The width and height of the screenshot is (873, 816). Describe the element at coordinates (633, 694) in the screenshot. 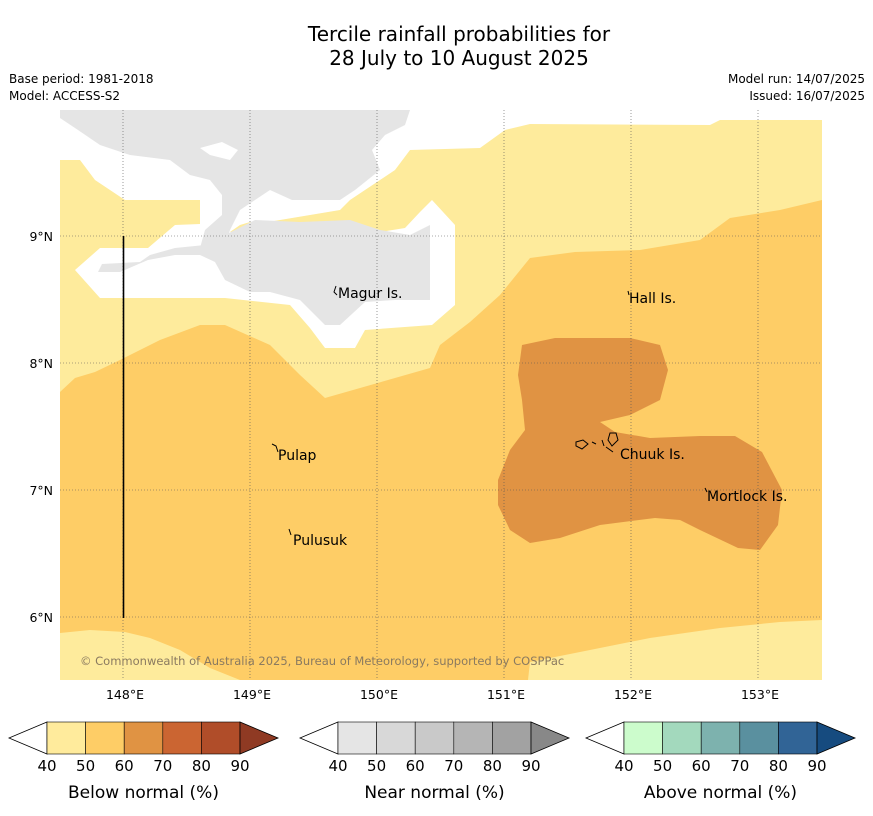

I see `x-tick: 152°E` at that location.